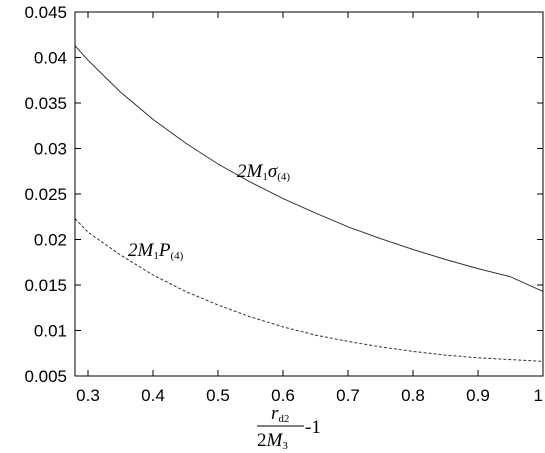 This screenshot has height=453, width=545. What do you see at coordinates (45, 376) in the screenshot?
I see `y-tick-label: 0.005` at bounding box center [45, 376].